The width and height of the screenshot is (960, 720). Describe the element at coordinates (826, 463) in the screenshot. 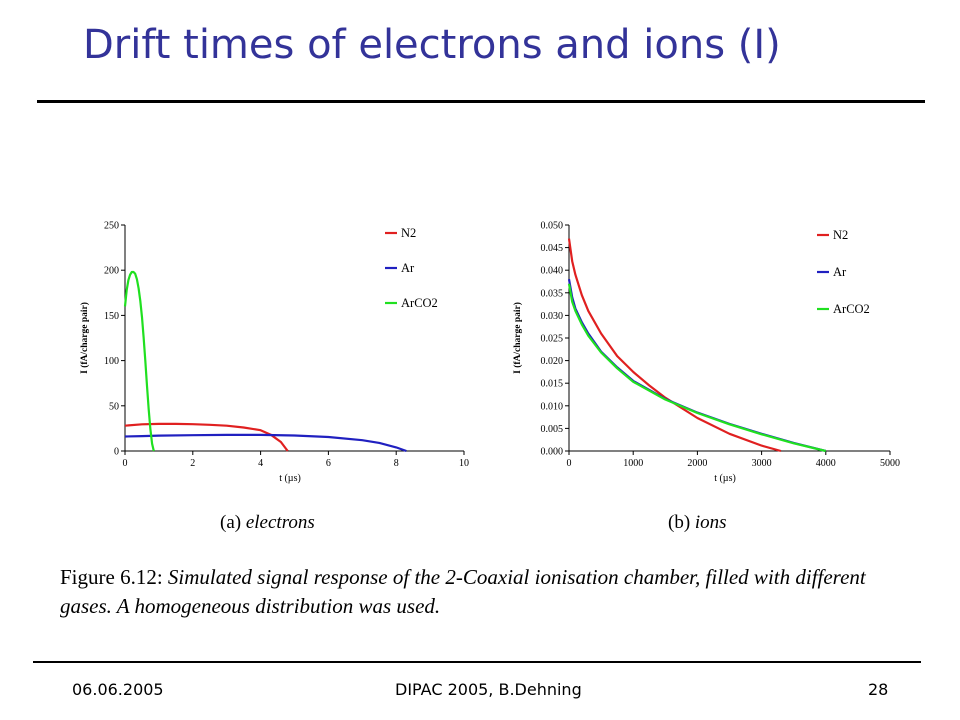

I see `x-tick-label: 4000` at that location.